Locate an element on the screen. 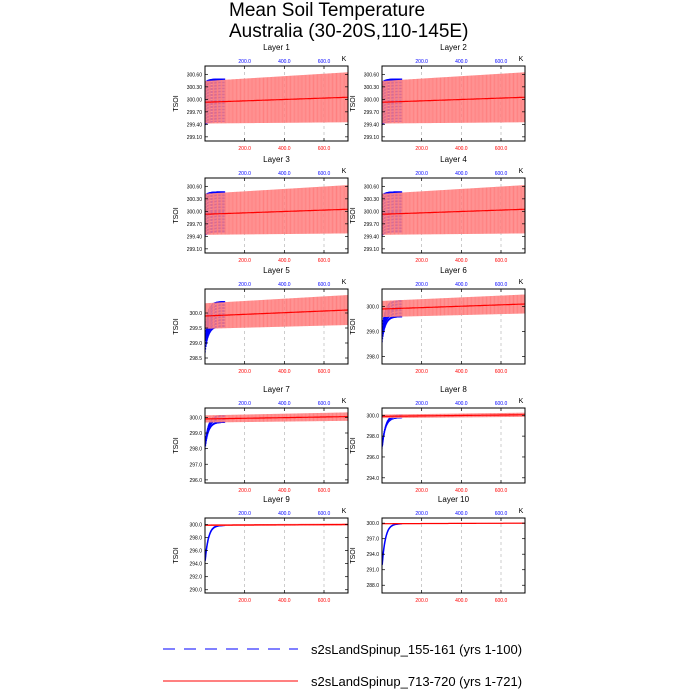  y-tick-label: 292.0 is located at coordinates (195, 578).